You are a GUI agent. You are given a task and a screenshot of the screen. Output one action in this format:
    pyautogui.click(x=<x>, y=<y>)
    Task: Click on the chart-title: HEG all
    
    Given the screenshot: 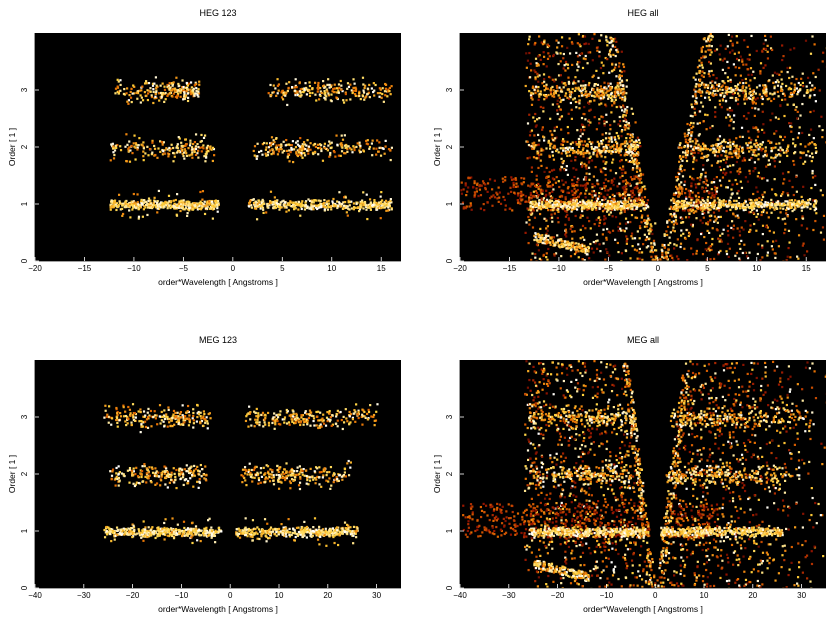 What is the action you would take?
    pyautogui.click(x=642, y=13)
    